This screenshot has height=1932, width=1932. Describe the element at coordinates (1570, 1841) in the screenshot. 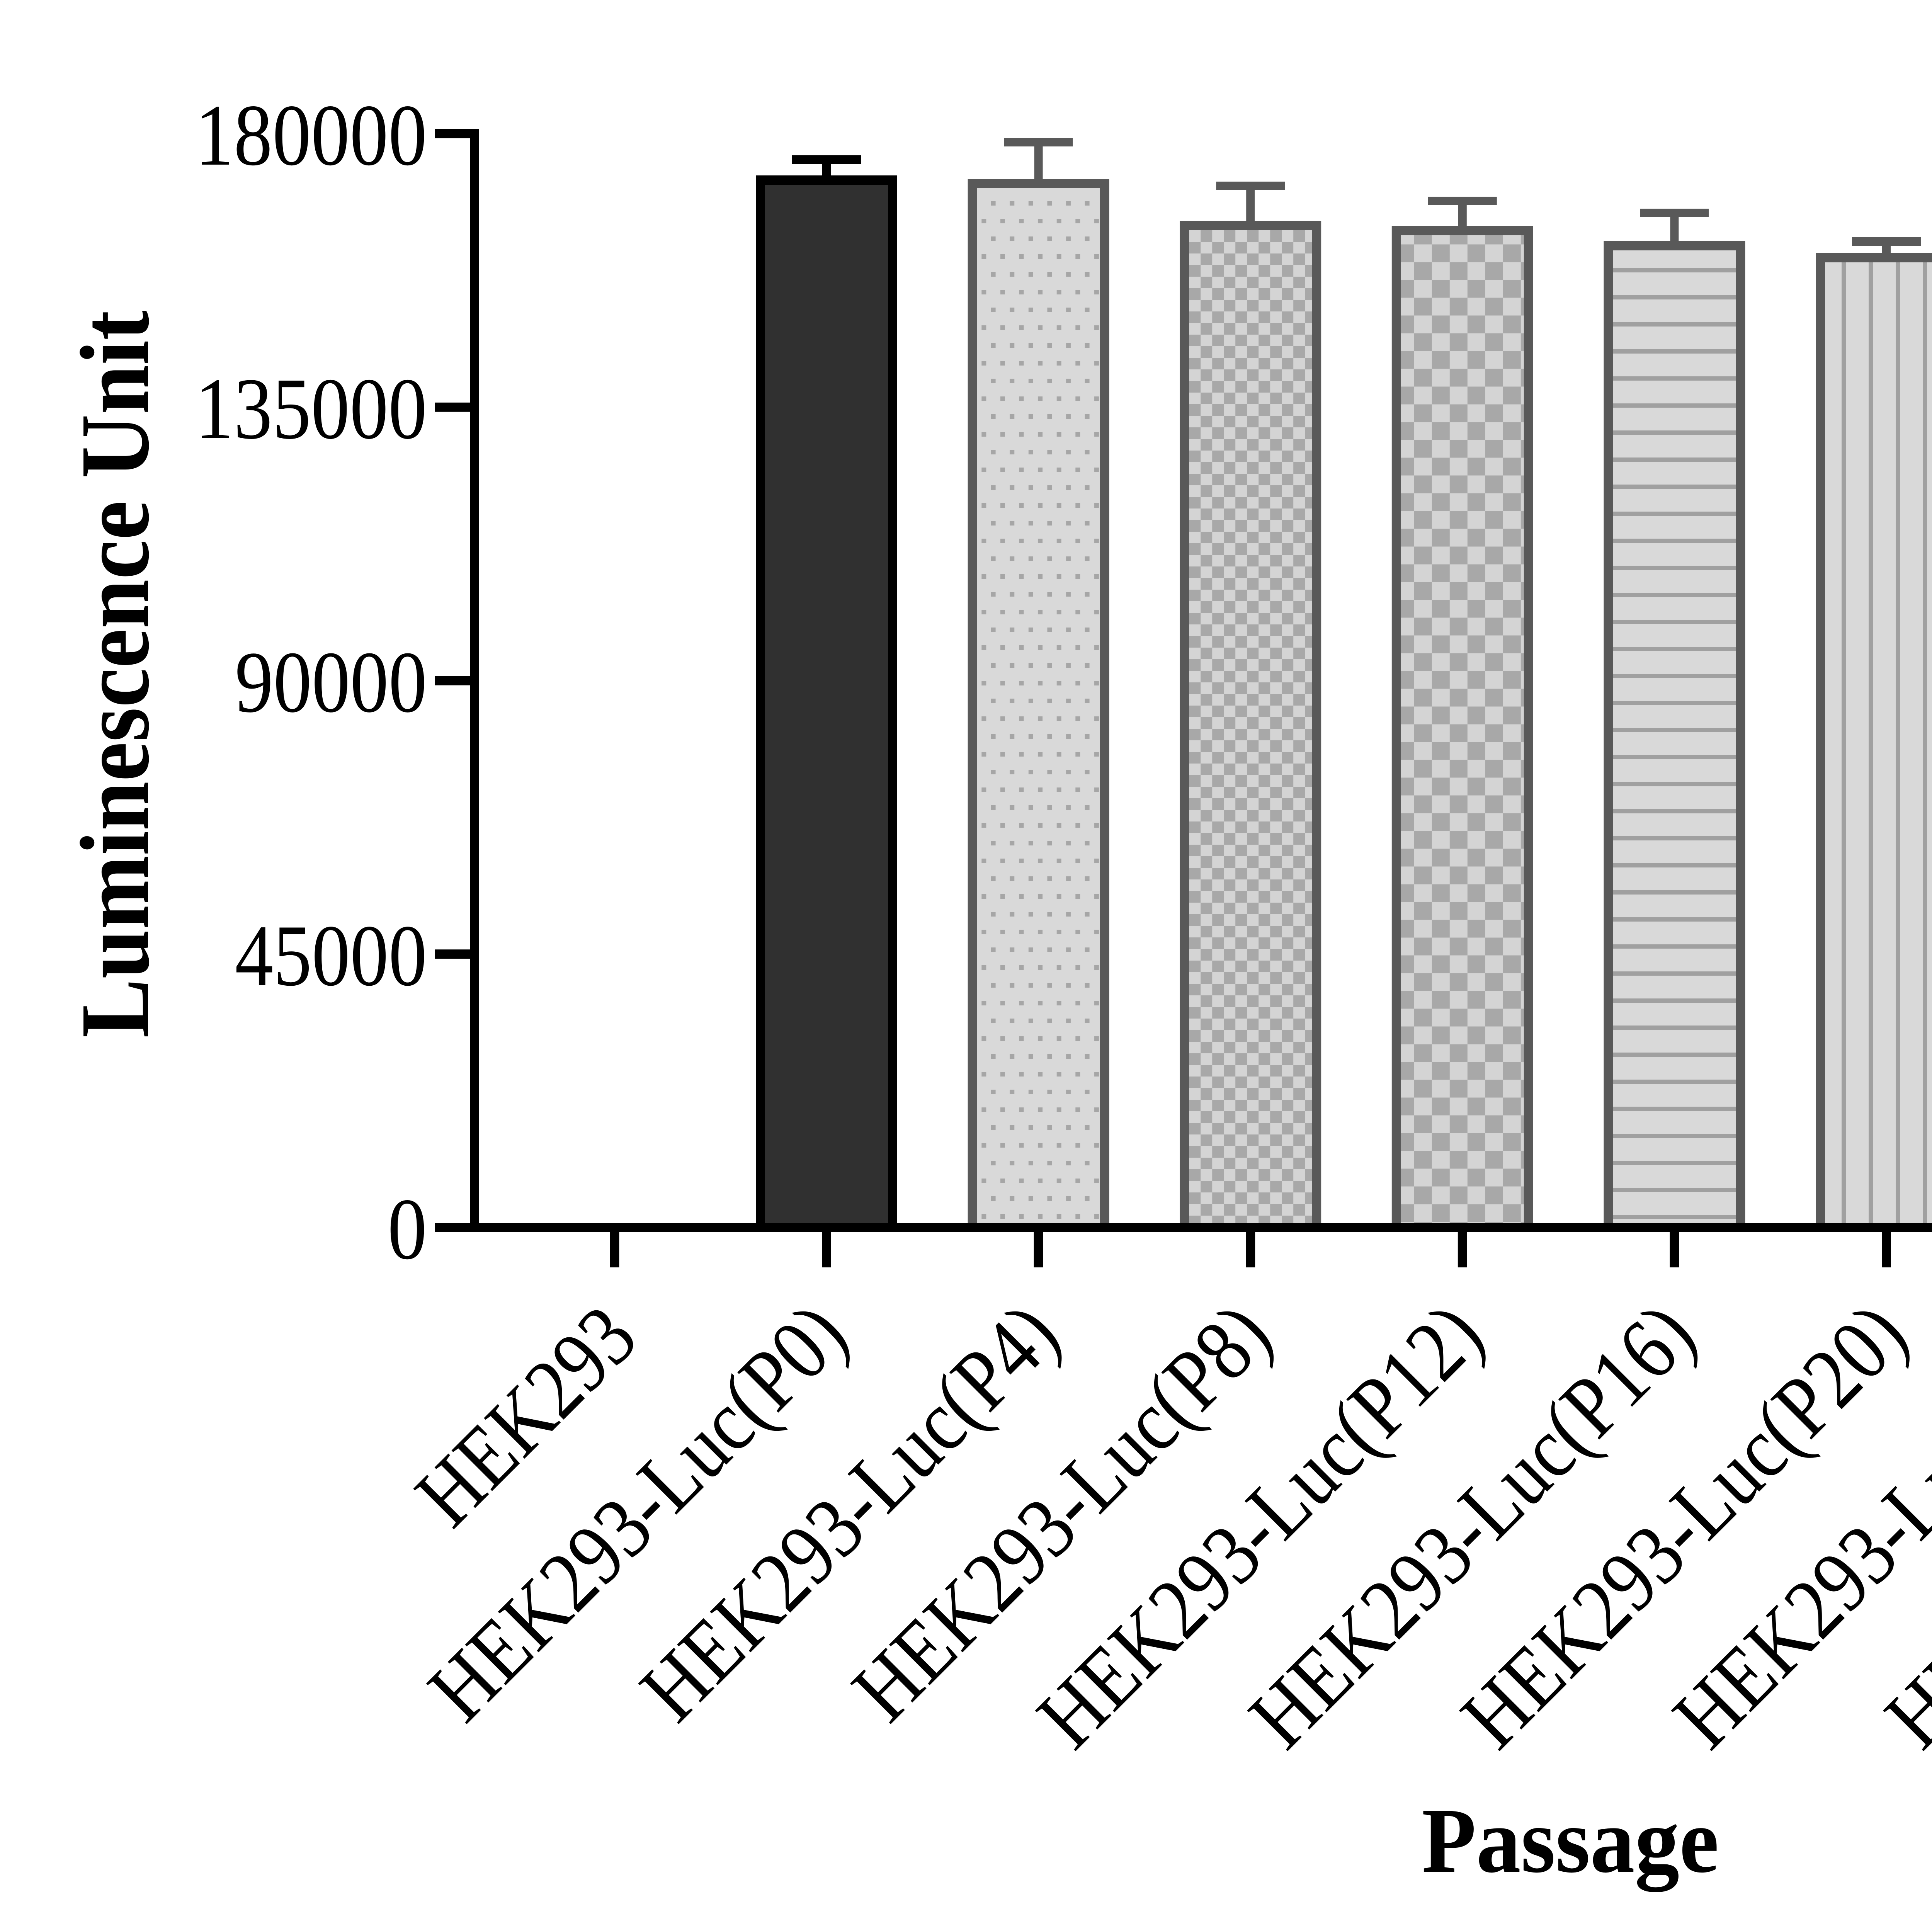

I see `svg-text: Passage` at that location.